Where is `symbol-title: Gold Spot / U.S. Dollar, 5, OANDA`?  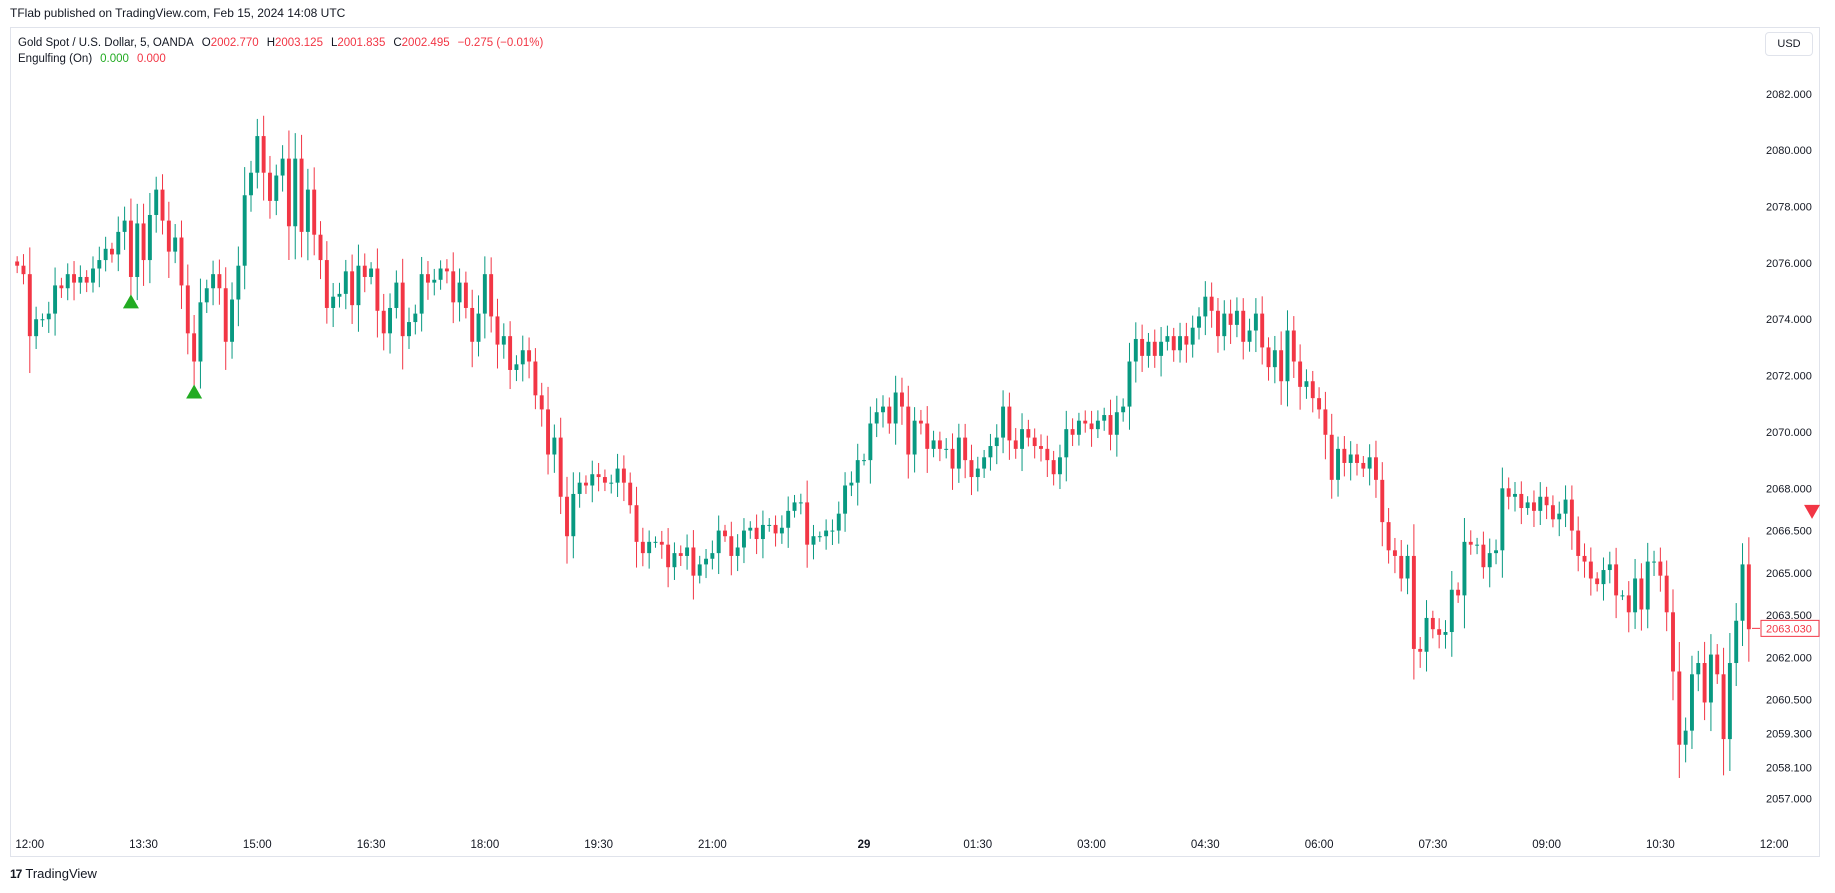
symbol-title: Gold Spot / U.S. Dollar, 5, OANDA is located at coordinates (106, 43).